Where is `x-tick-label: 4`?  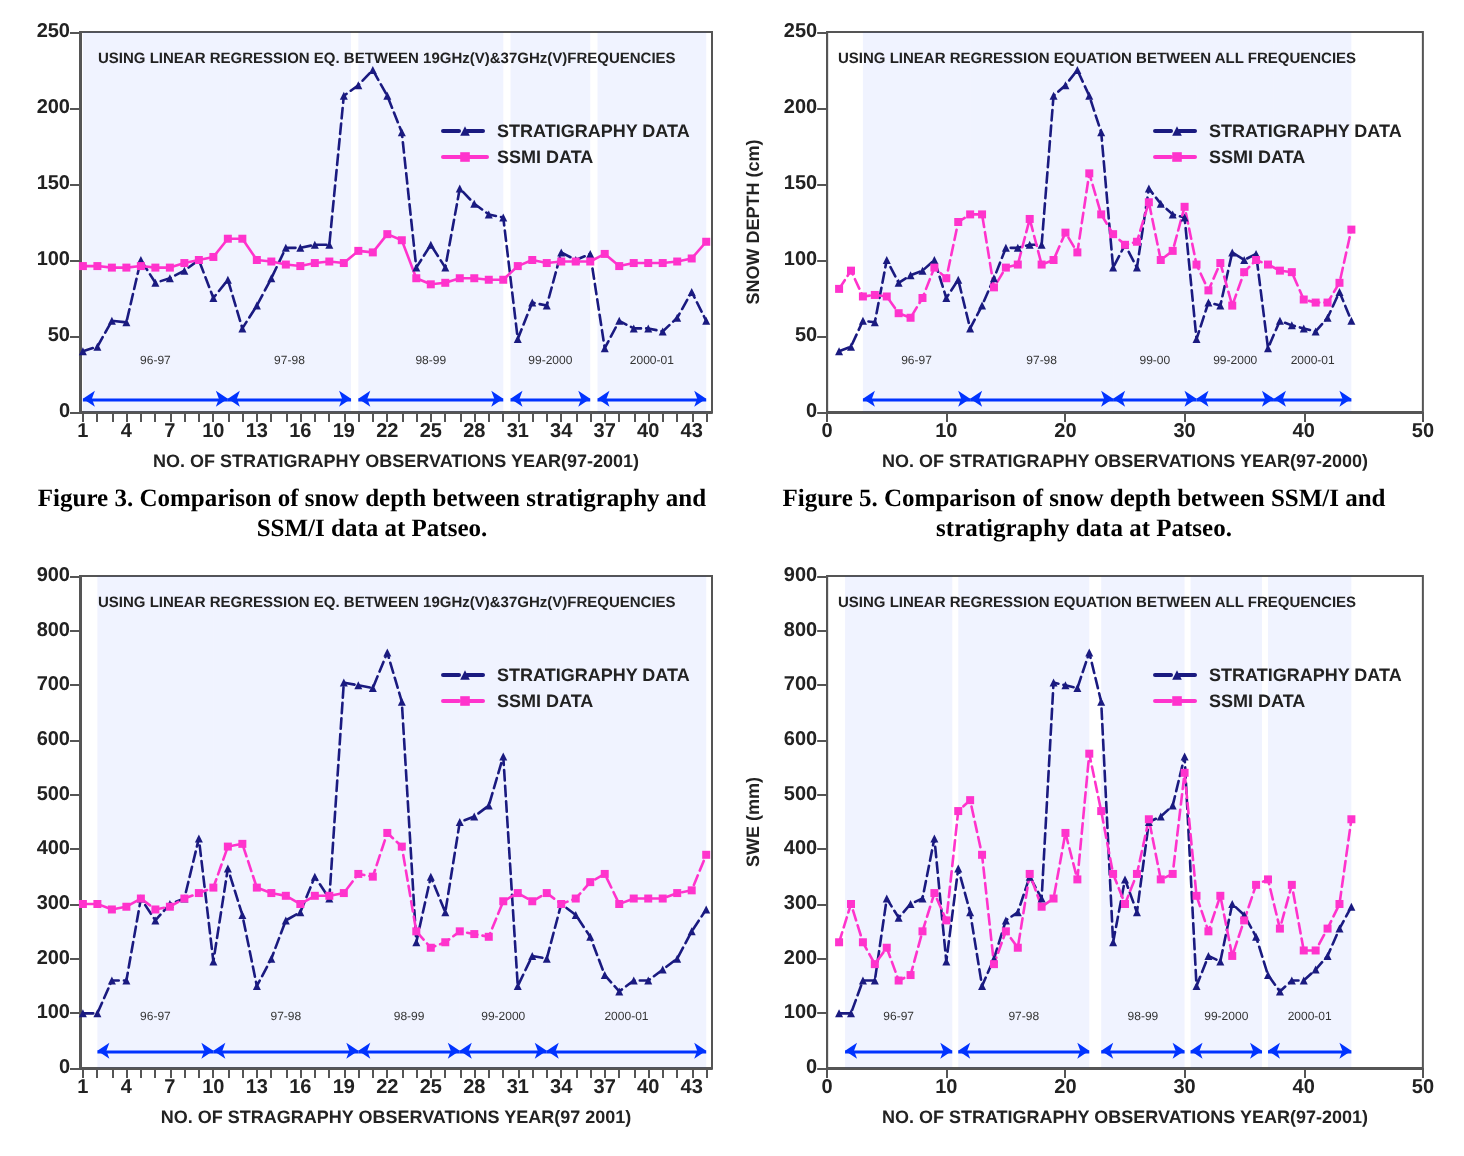
x-tick-label: 4 is located at coordinates (126, 1088).